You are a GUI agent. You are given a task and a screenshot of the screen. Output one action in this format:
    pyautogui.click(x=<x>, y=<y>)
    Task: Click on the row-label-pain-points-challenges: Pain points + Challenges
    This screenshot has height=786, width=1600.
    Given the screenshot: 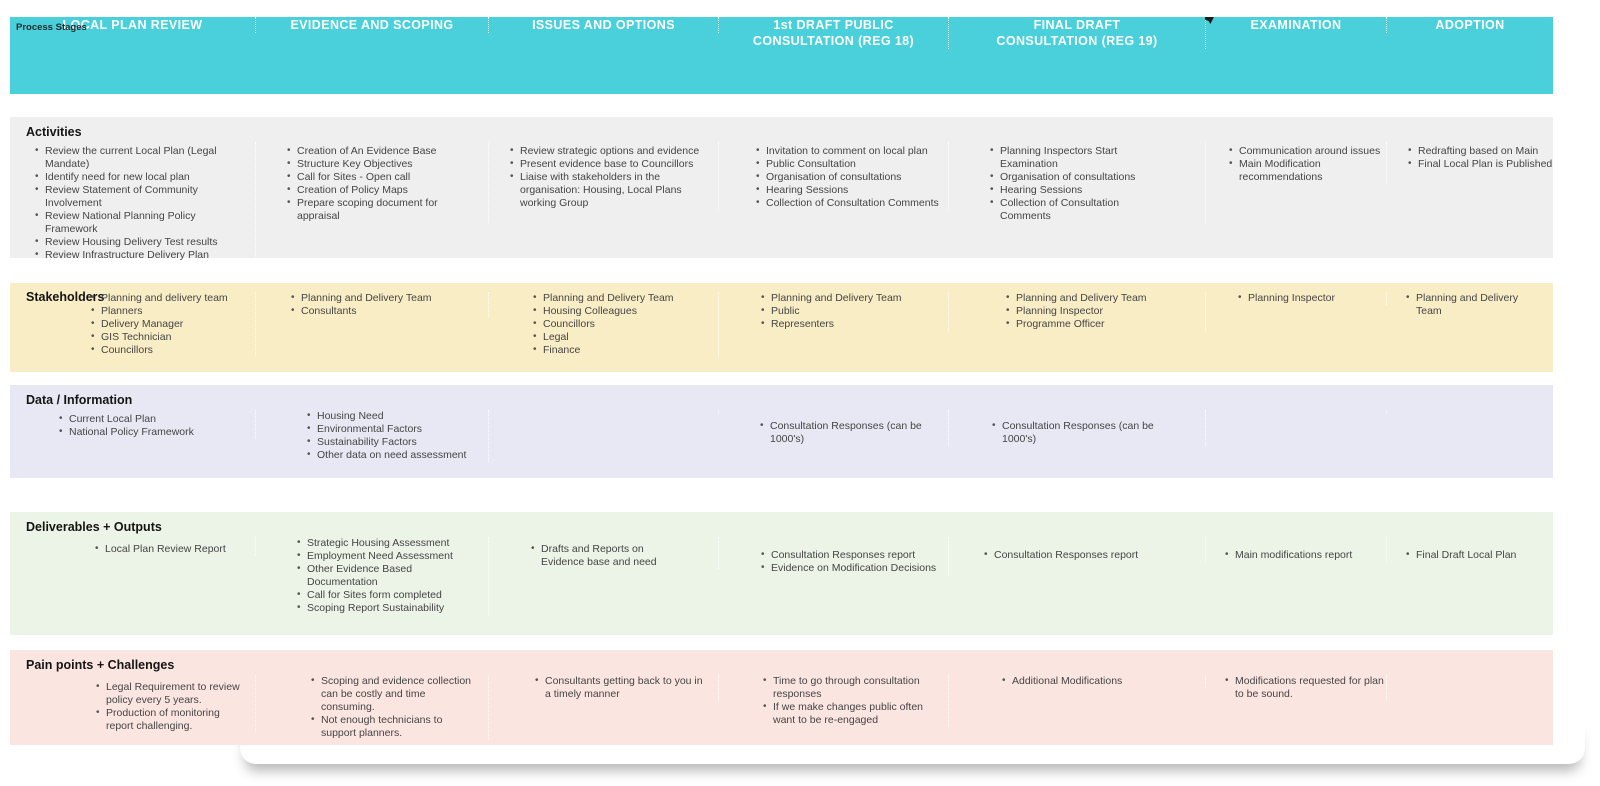 What is the action you would take?
    pyautogui.click(x=100, y=665)
    